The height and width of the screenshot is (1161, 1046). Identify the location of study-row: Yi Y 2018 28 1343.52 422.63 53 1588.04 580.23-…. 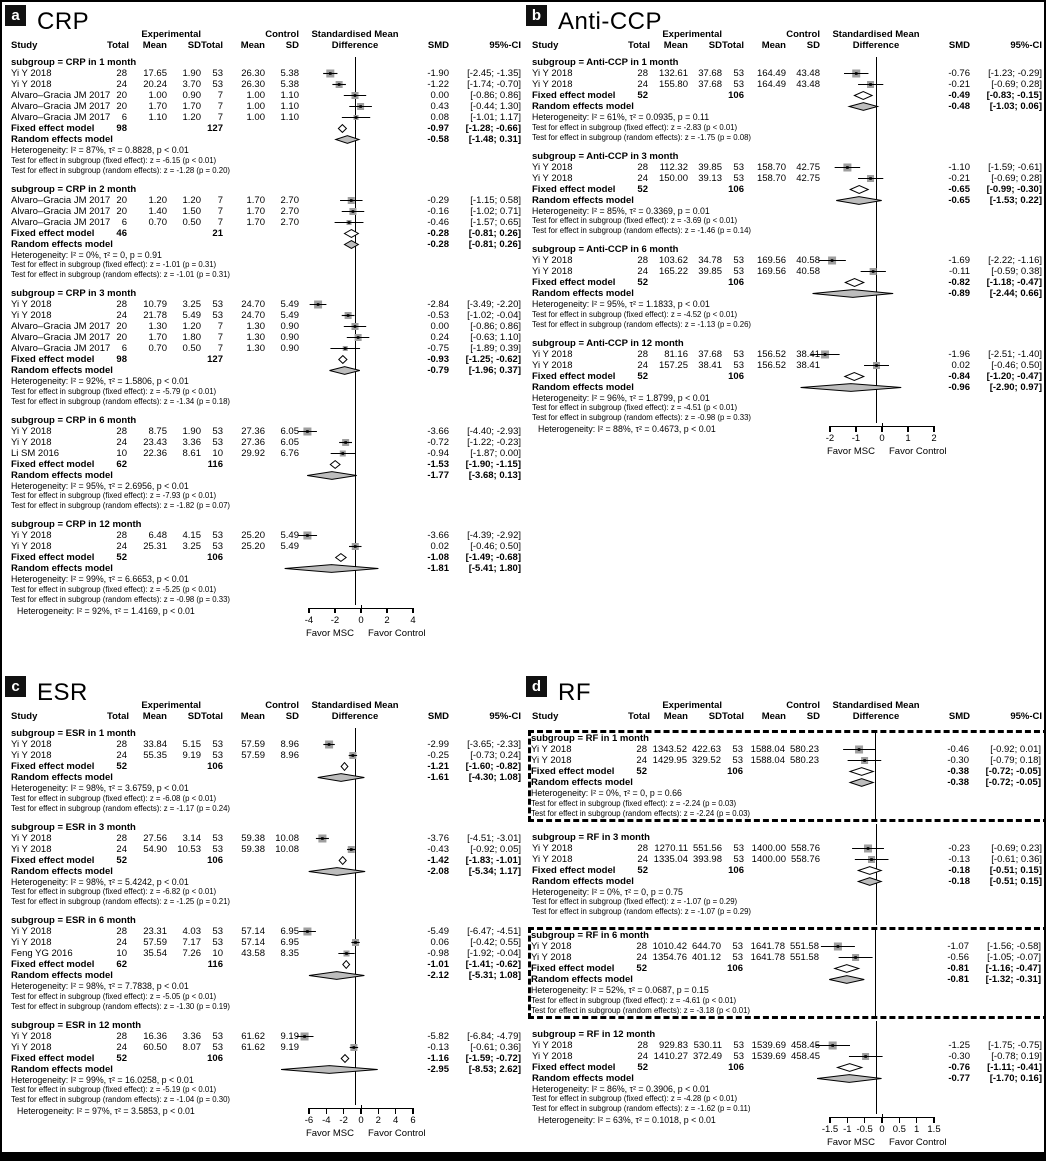
(785, 749).